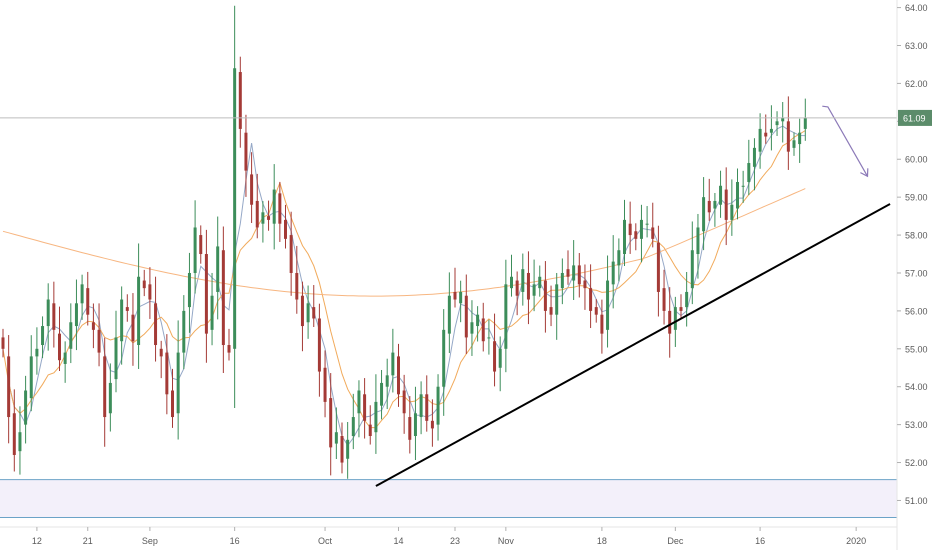 The height and width of the screenshot is (550, 932). Describe the element at coordinates (449, 536) in the screenshot. I see `time-axis: 12 21 Sep 16 Oct 14 23 Nov 18 Dec 16 2020` at that location.